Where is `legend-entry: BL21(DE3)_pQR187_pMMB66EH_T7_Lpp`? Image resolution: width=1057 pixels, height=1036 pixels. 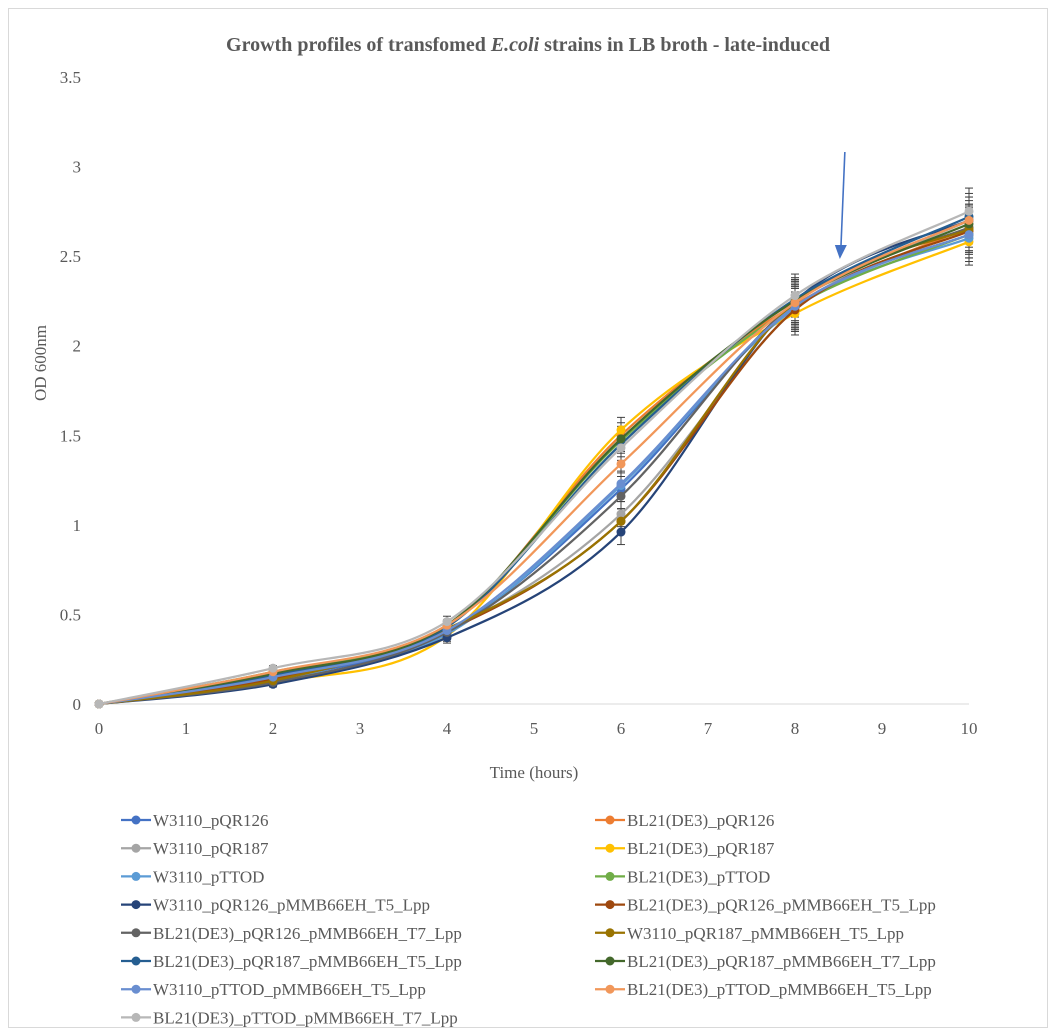 legend-entry: BL21(DE3)_pQR187_pMMB66EH_T7_Lpp is located at coordinates (765, 961).